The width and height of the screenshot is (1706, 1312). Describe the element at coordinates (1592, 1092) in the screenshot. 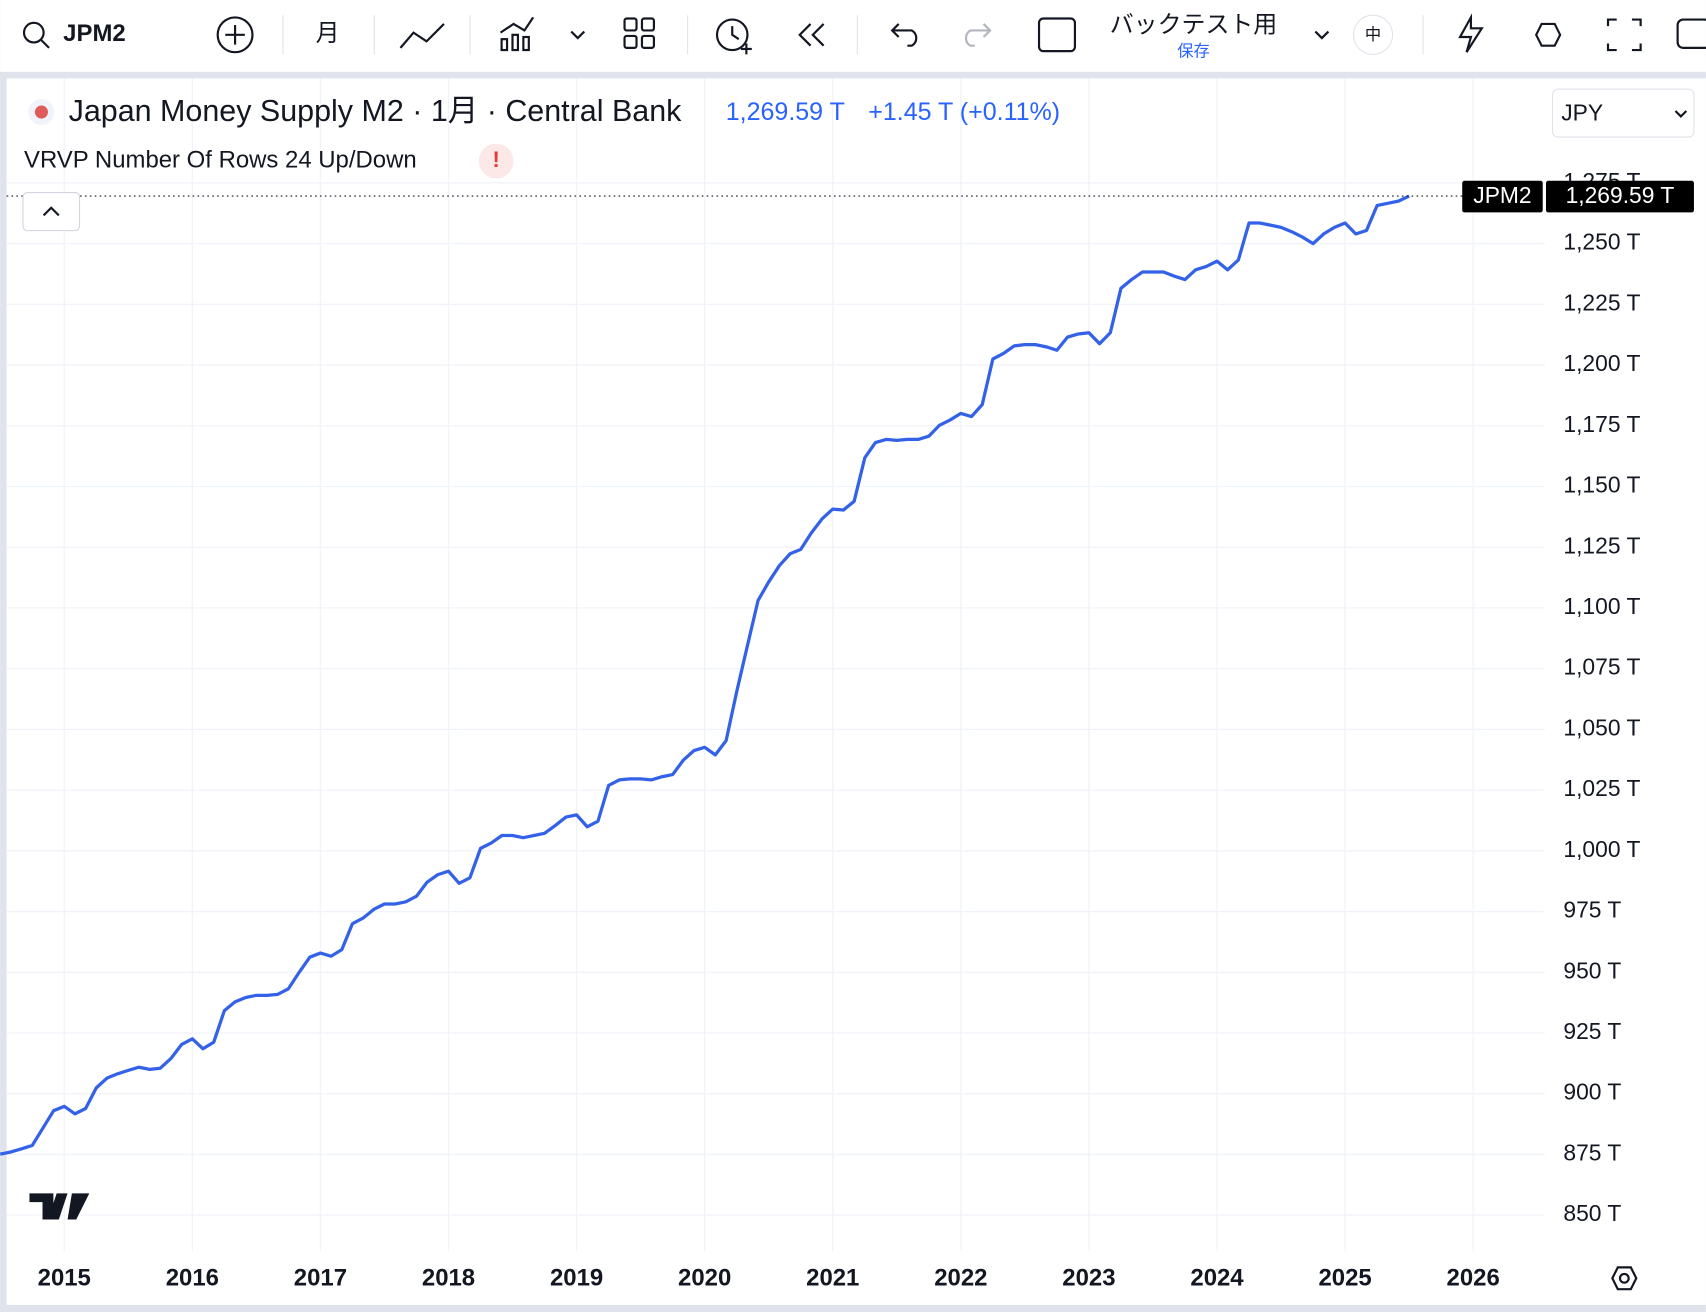

I see `y-tick-label: 900 T` at that location.